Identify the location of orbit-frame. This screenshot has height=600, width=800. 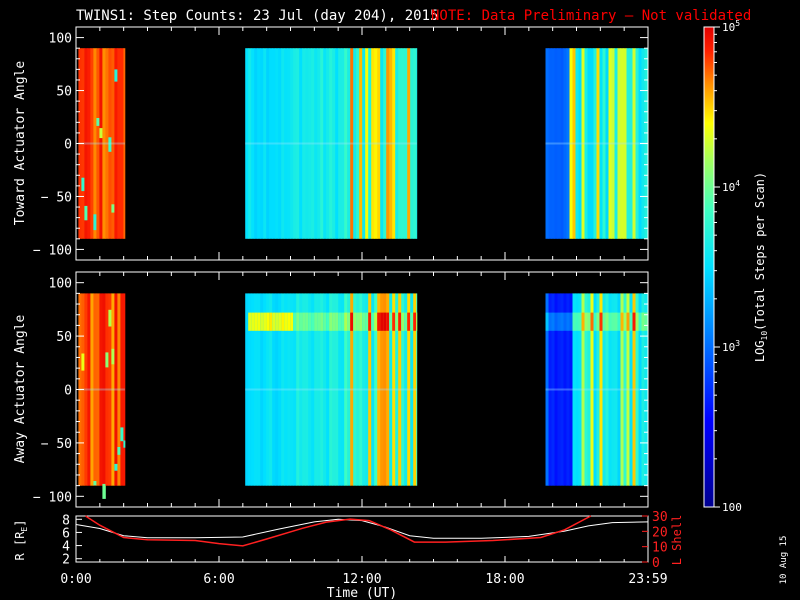
(362, 539).